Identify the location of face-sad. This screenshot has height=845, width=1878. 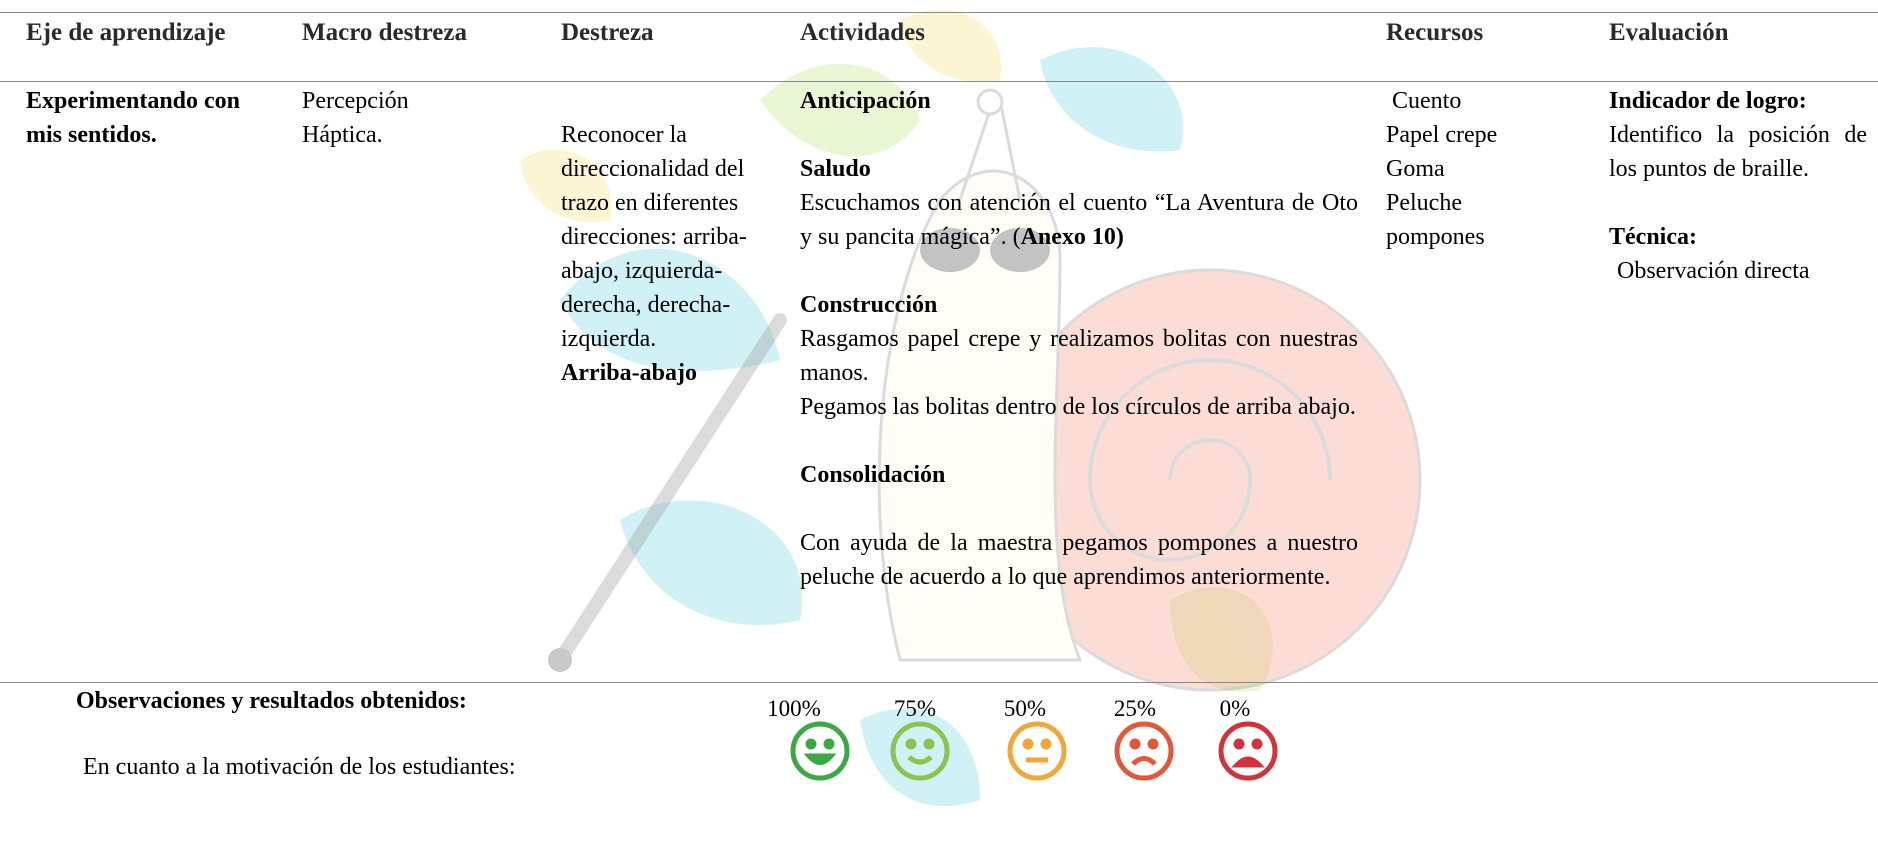
(1144, 751).